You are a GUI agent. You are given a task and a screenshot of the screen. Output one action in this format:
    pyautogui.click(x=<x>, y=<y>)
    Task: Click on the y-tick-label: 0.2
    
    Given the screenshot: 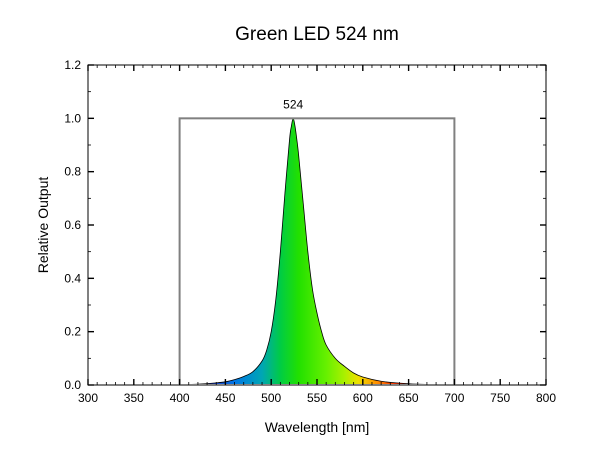 What is the action you would take?
    pyautogui.click(x=72, y=332)
    